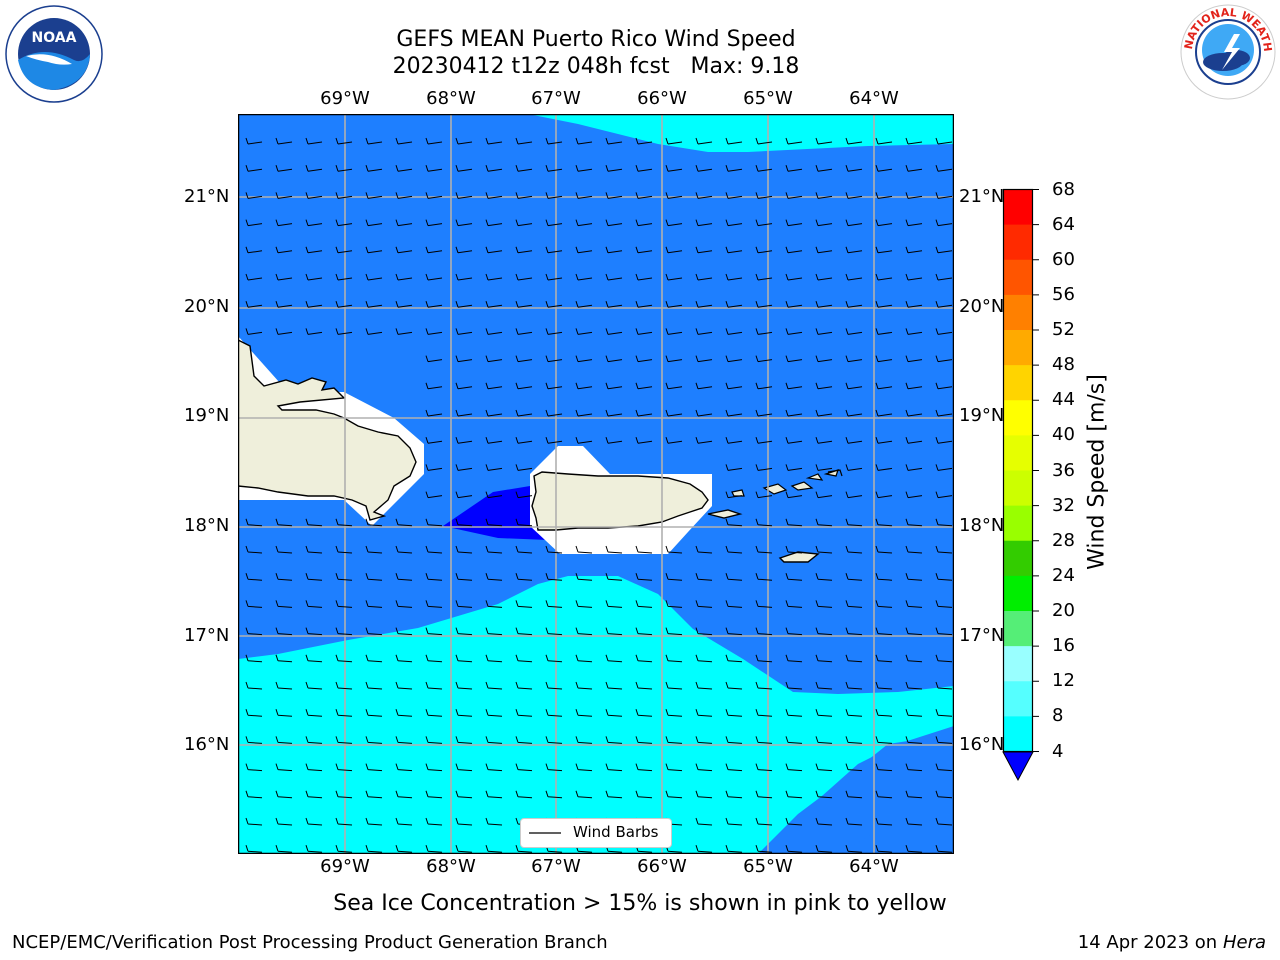 The width and height of the screenshot is (1280, 960). What do you see at coordinates (1063, 470) in the screenshot?
I see `colorbar-tick-label: 36` at bounding box center [1063, 470].